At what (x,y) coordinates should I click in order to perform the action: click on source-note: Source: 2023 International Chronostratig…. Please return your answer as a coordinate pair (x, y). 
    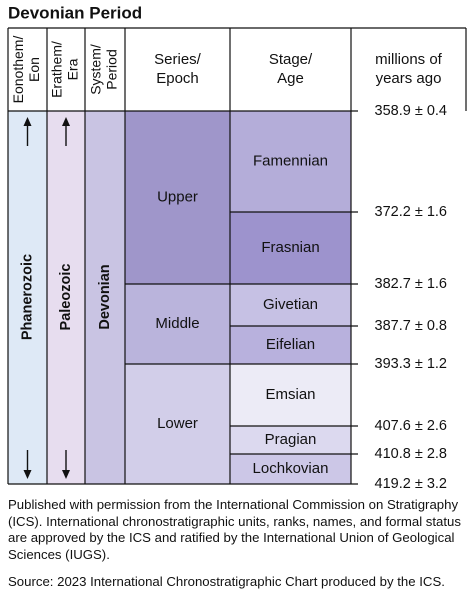
    Looking at the image, I should click on (226, 581).